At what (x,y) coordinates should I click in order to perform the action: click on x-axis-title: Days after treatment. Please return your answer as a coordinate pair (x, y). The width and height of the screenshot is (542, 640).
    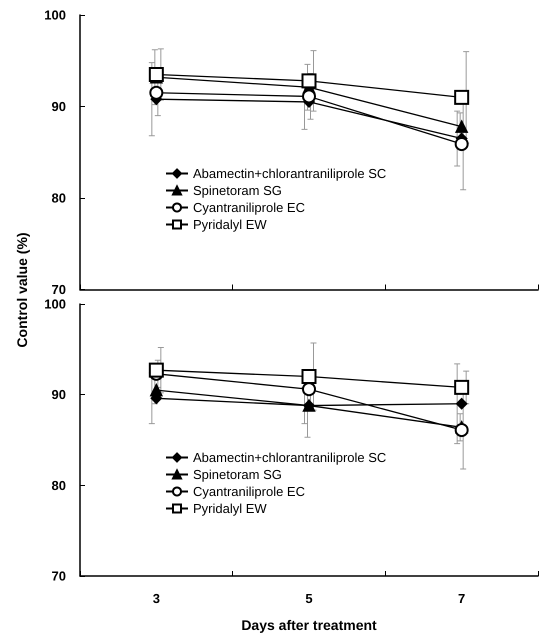
    Looking at the image, I should click on (309, 625).